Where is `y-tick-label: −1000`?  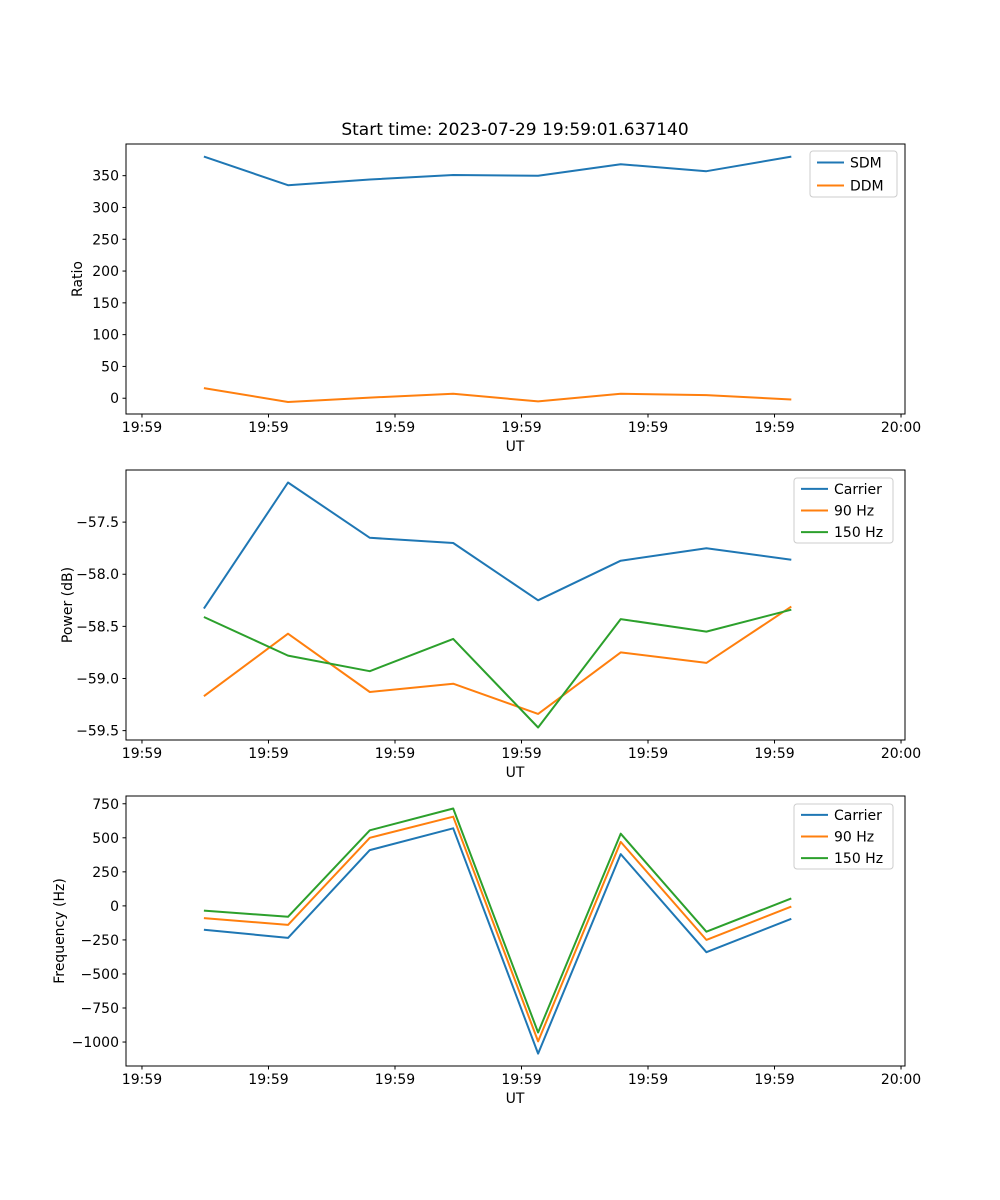 y-tick-label: −1000 is located at coordinates (95, 1043).